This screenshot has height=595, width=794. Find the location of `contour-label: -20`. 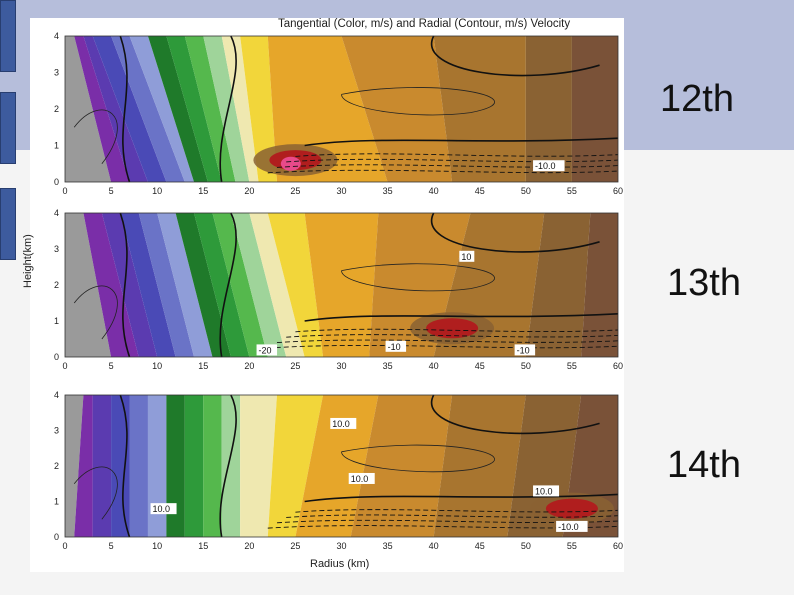

contour-label: -20 is located at coordinates (265, 350).